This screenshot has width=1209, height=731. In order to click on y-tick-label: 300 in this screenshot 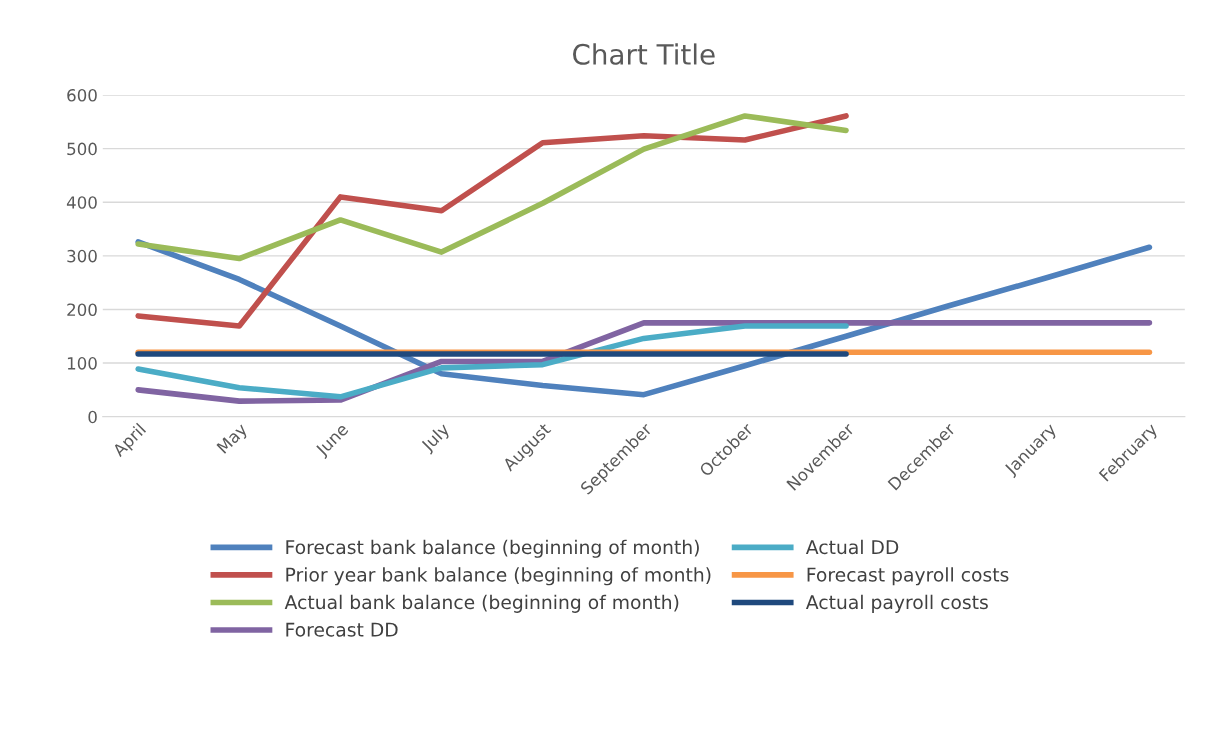, I will do `click(82, 256)`.